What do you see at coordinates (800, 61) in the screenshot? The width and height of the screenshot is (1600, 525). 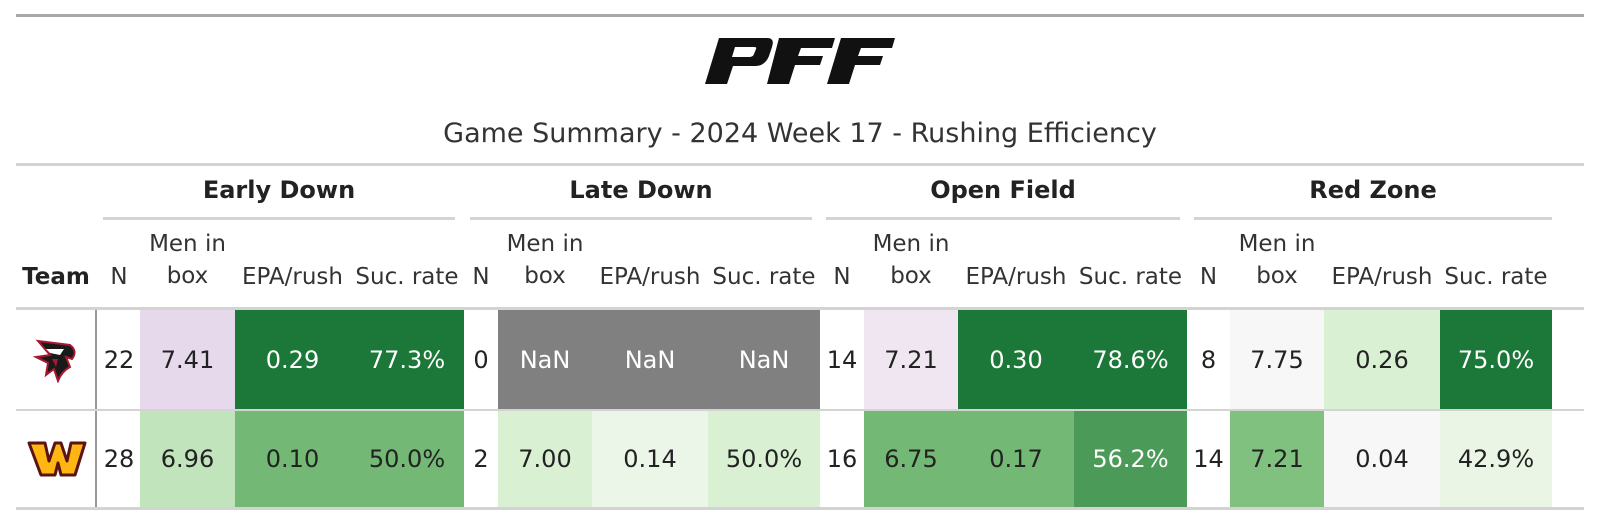 I see `pff-logo` at bounding box center [800, 61].